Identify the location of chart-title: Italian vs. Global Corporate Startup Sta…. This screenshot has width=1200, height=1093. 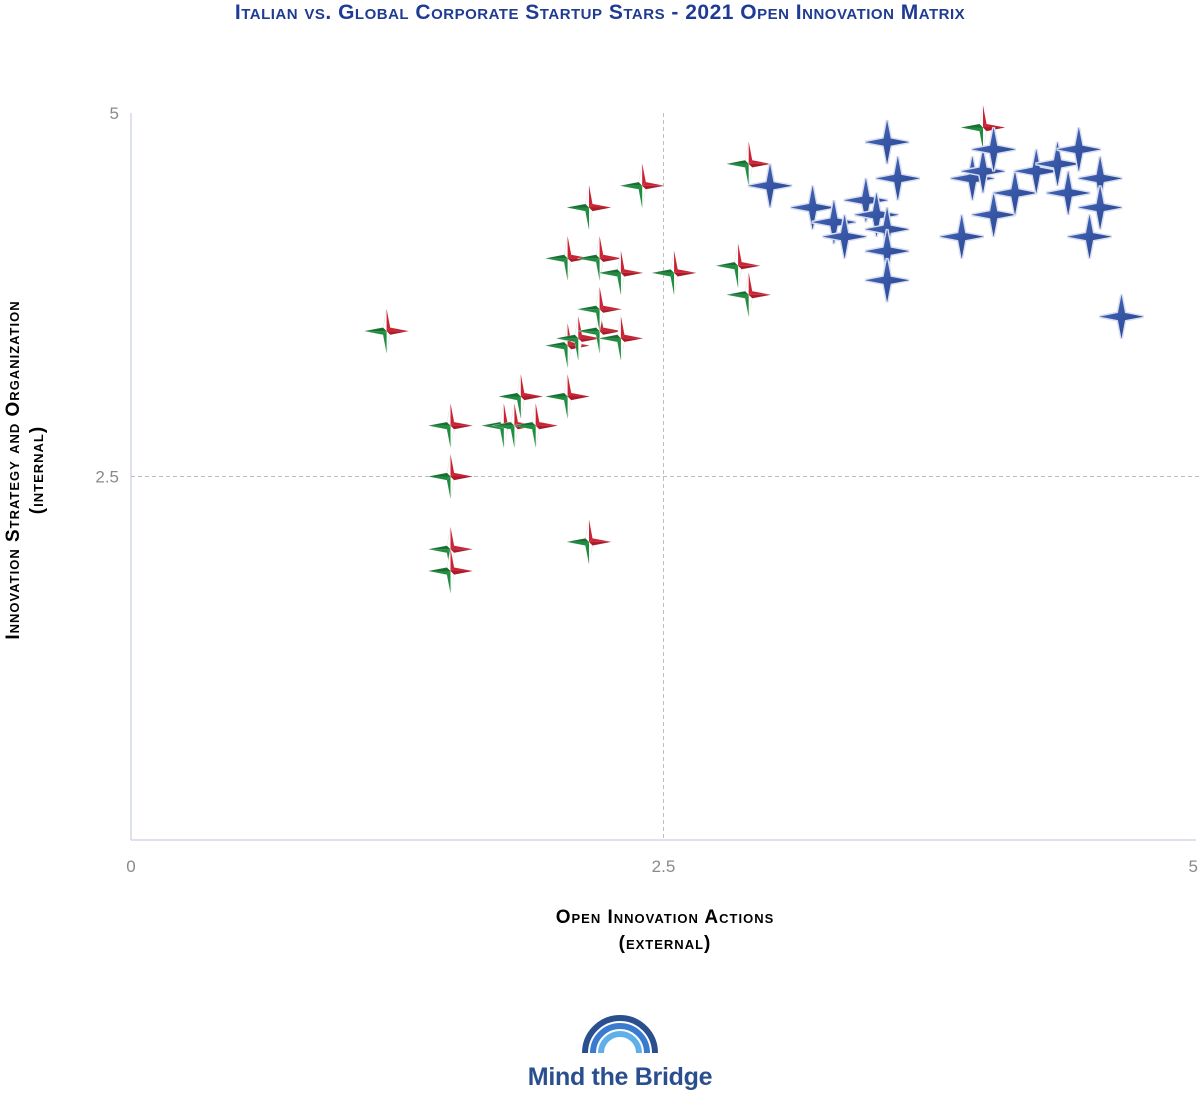
(600, 12).